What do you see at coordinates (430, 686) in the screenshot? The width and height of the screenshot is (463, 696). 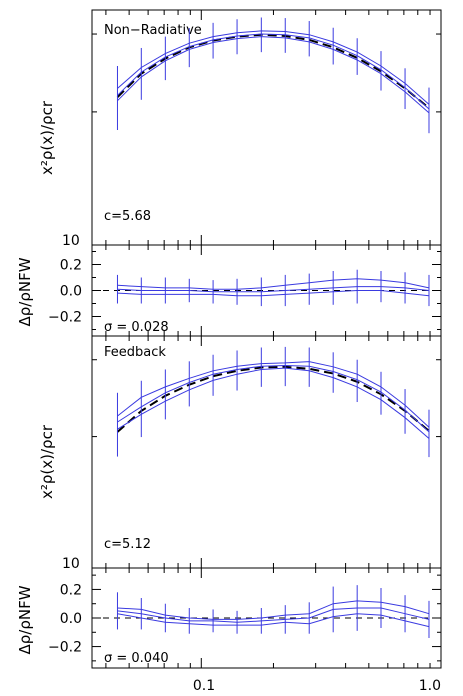 I see `xtick-label-1: 1.0` at bounding box center [430, 686].